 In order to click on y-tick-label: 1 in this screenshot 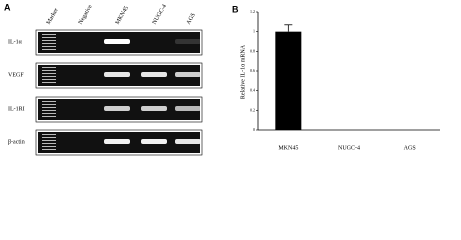, I will do `click(254, 31)`.